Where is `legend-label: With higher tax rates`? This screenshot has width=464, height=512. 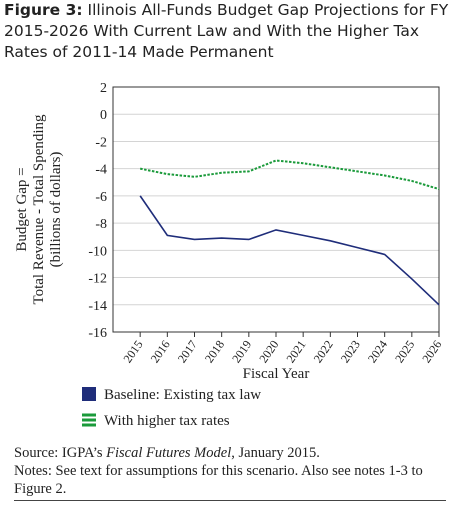
legend-label: With higher tax rates is located at coordinates (167, 421).